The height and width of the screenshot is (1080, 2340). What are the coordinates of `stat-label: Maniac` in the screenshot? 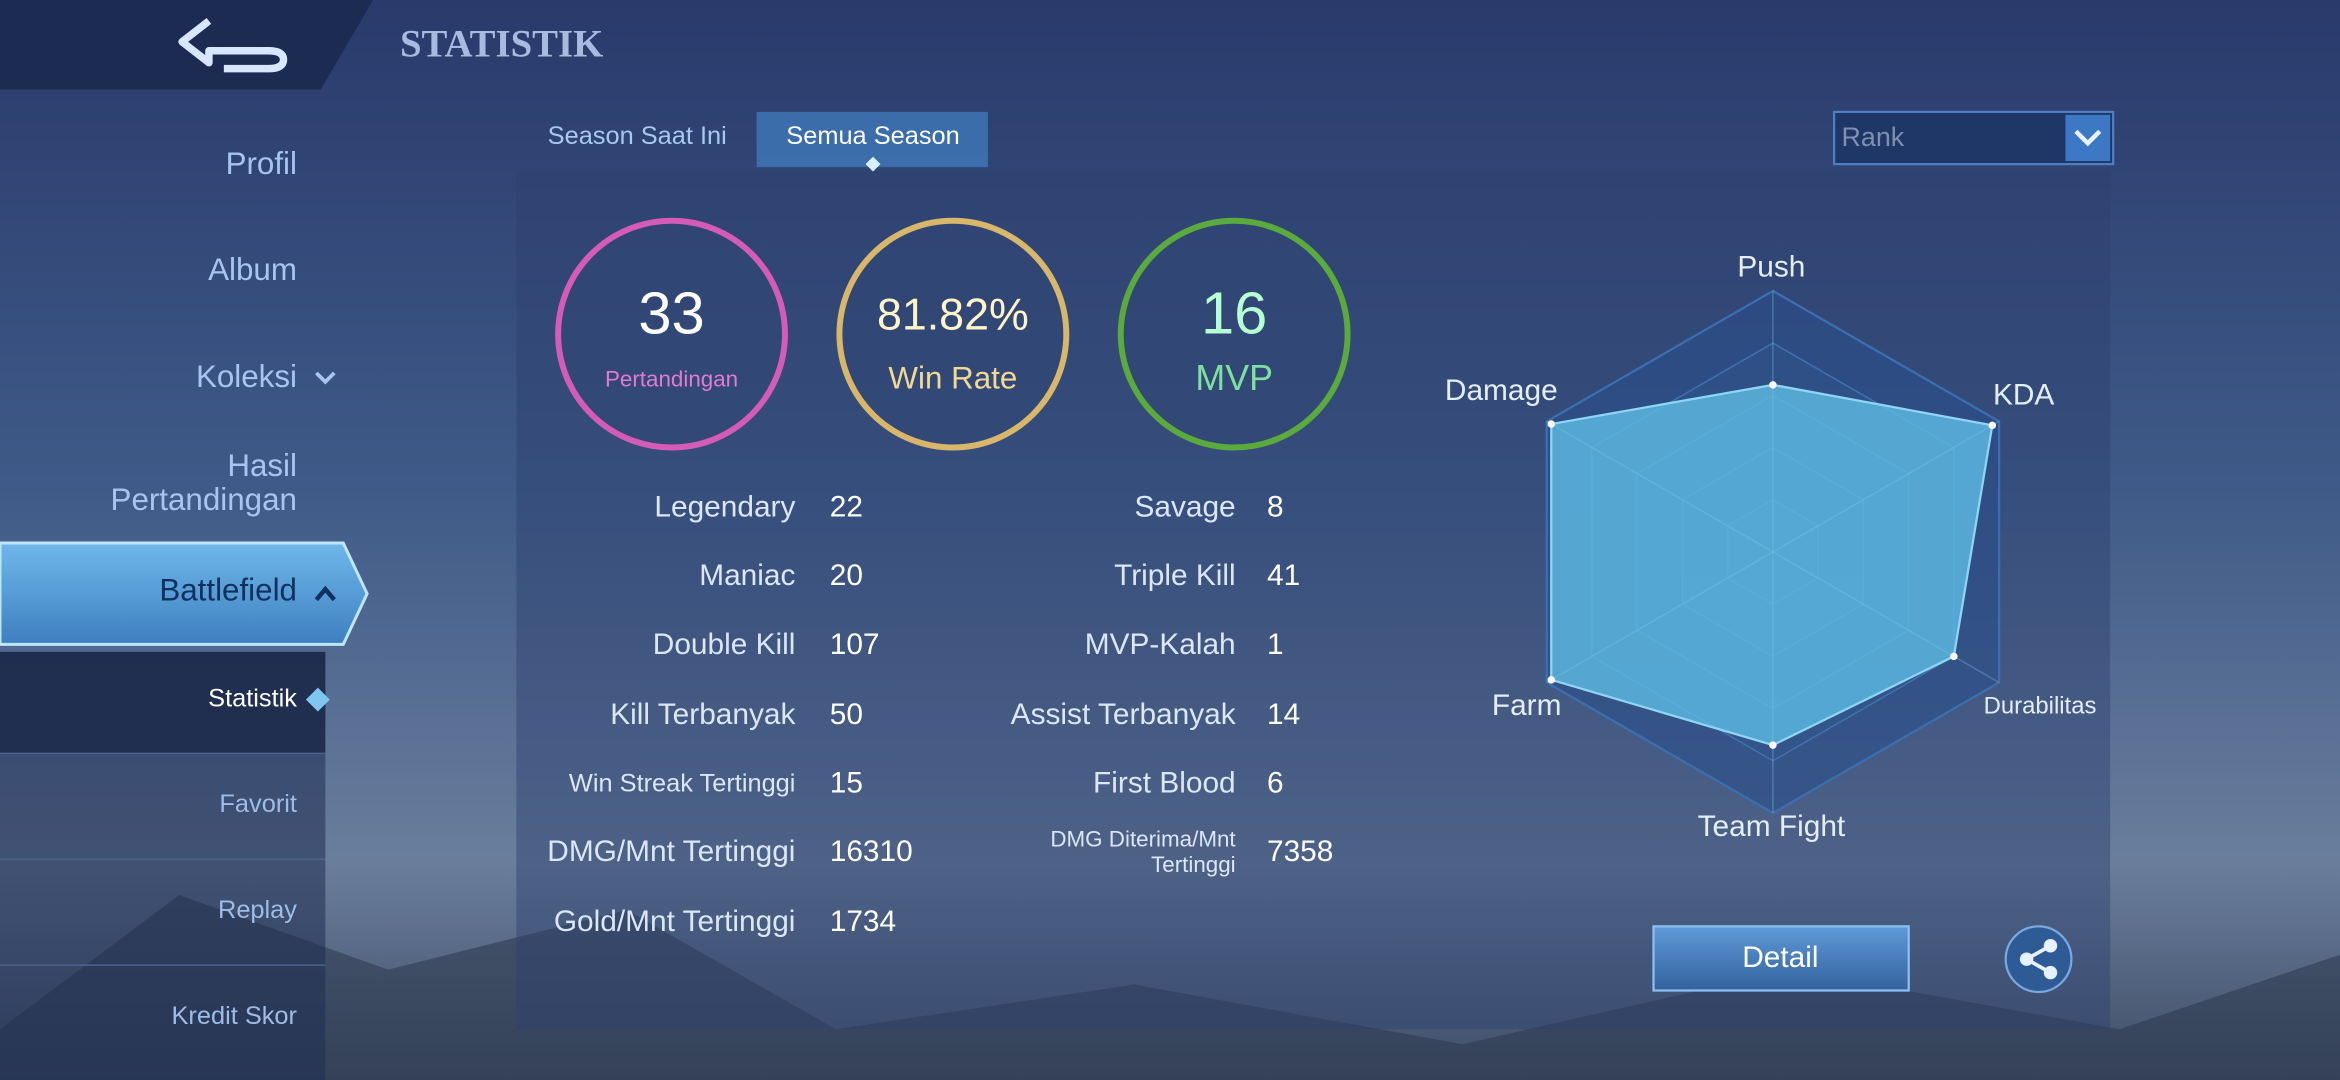 It's located at (747, 575).